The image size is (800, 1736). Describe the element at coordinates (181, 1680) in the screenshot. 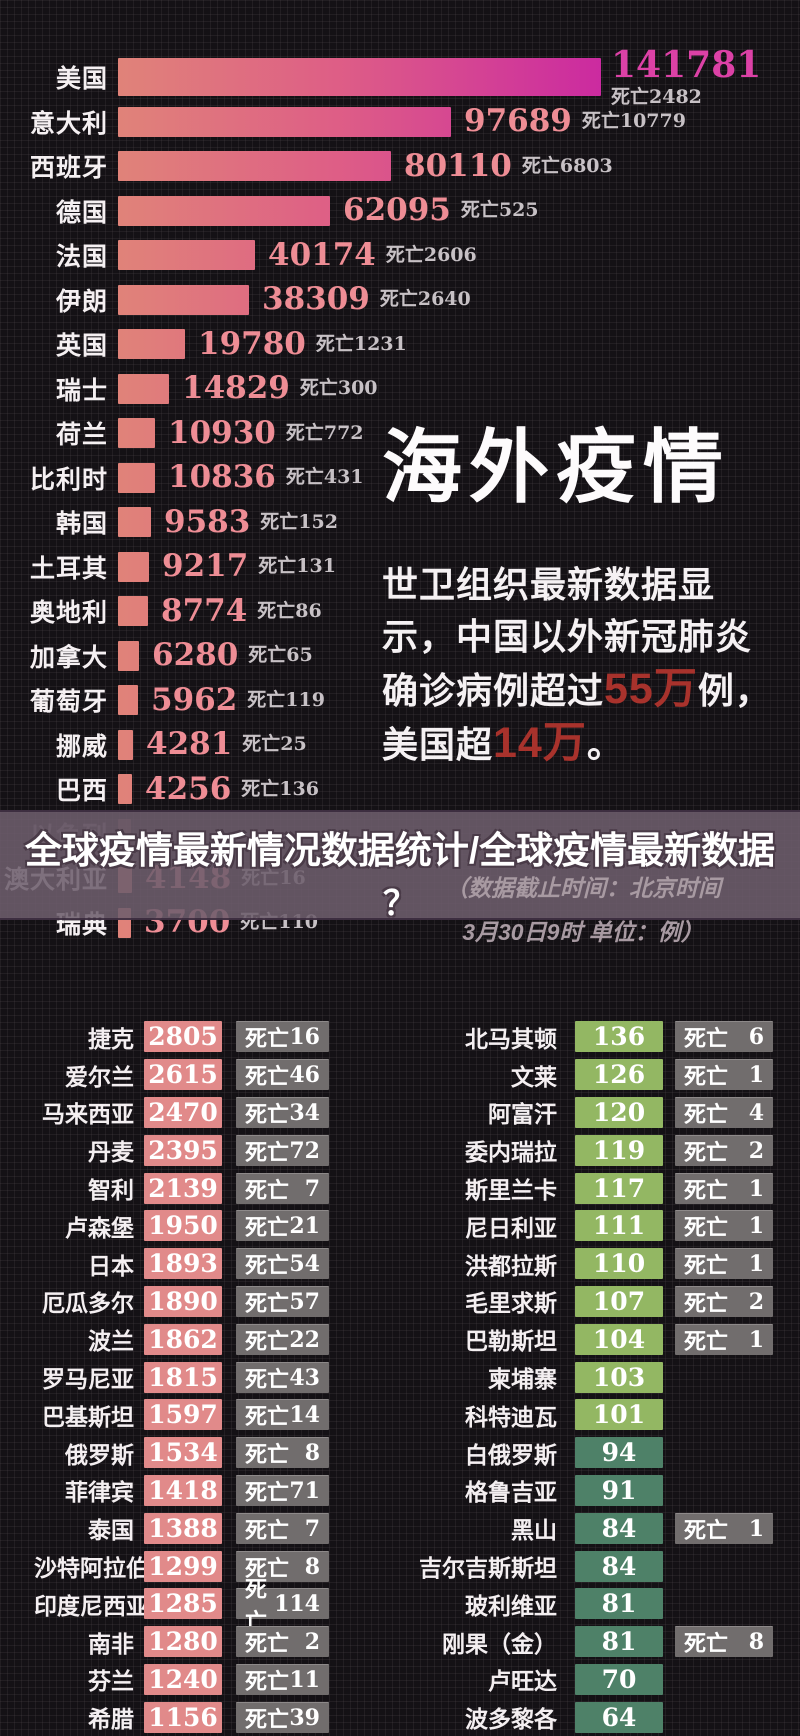

I see `table-row: 芬兰 1240 死亡 11` at that location.